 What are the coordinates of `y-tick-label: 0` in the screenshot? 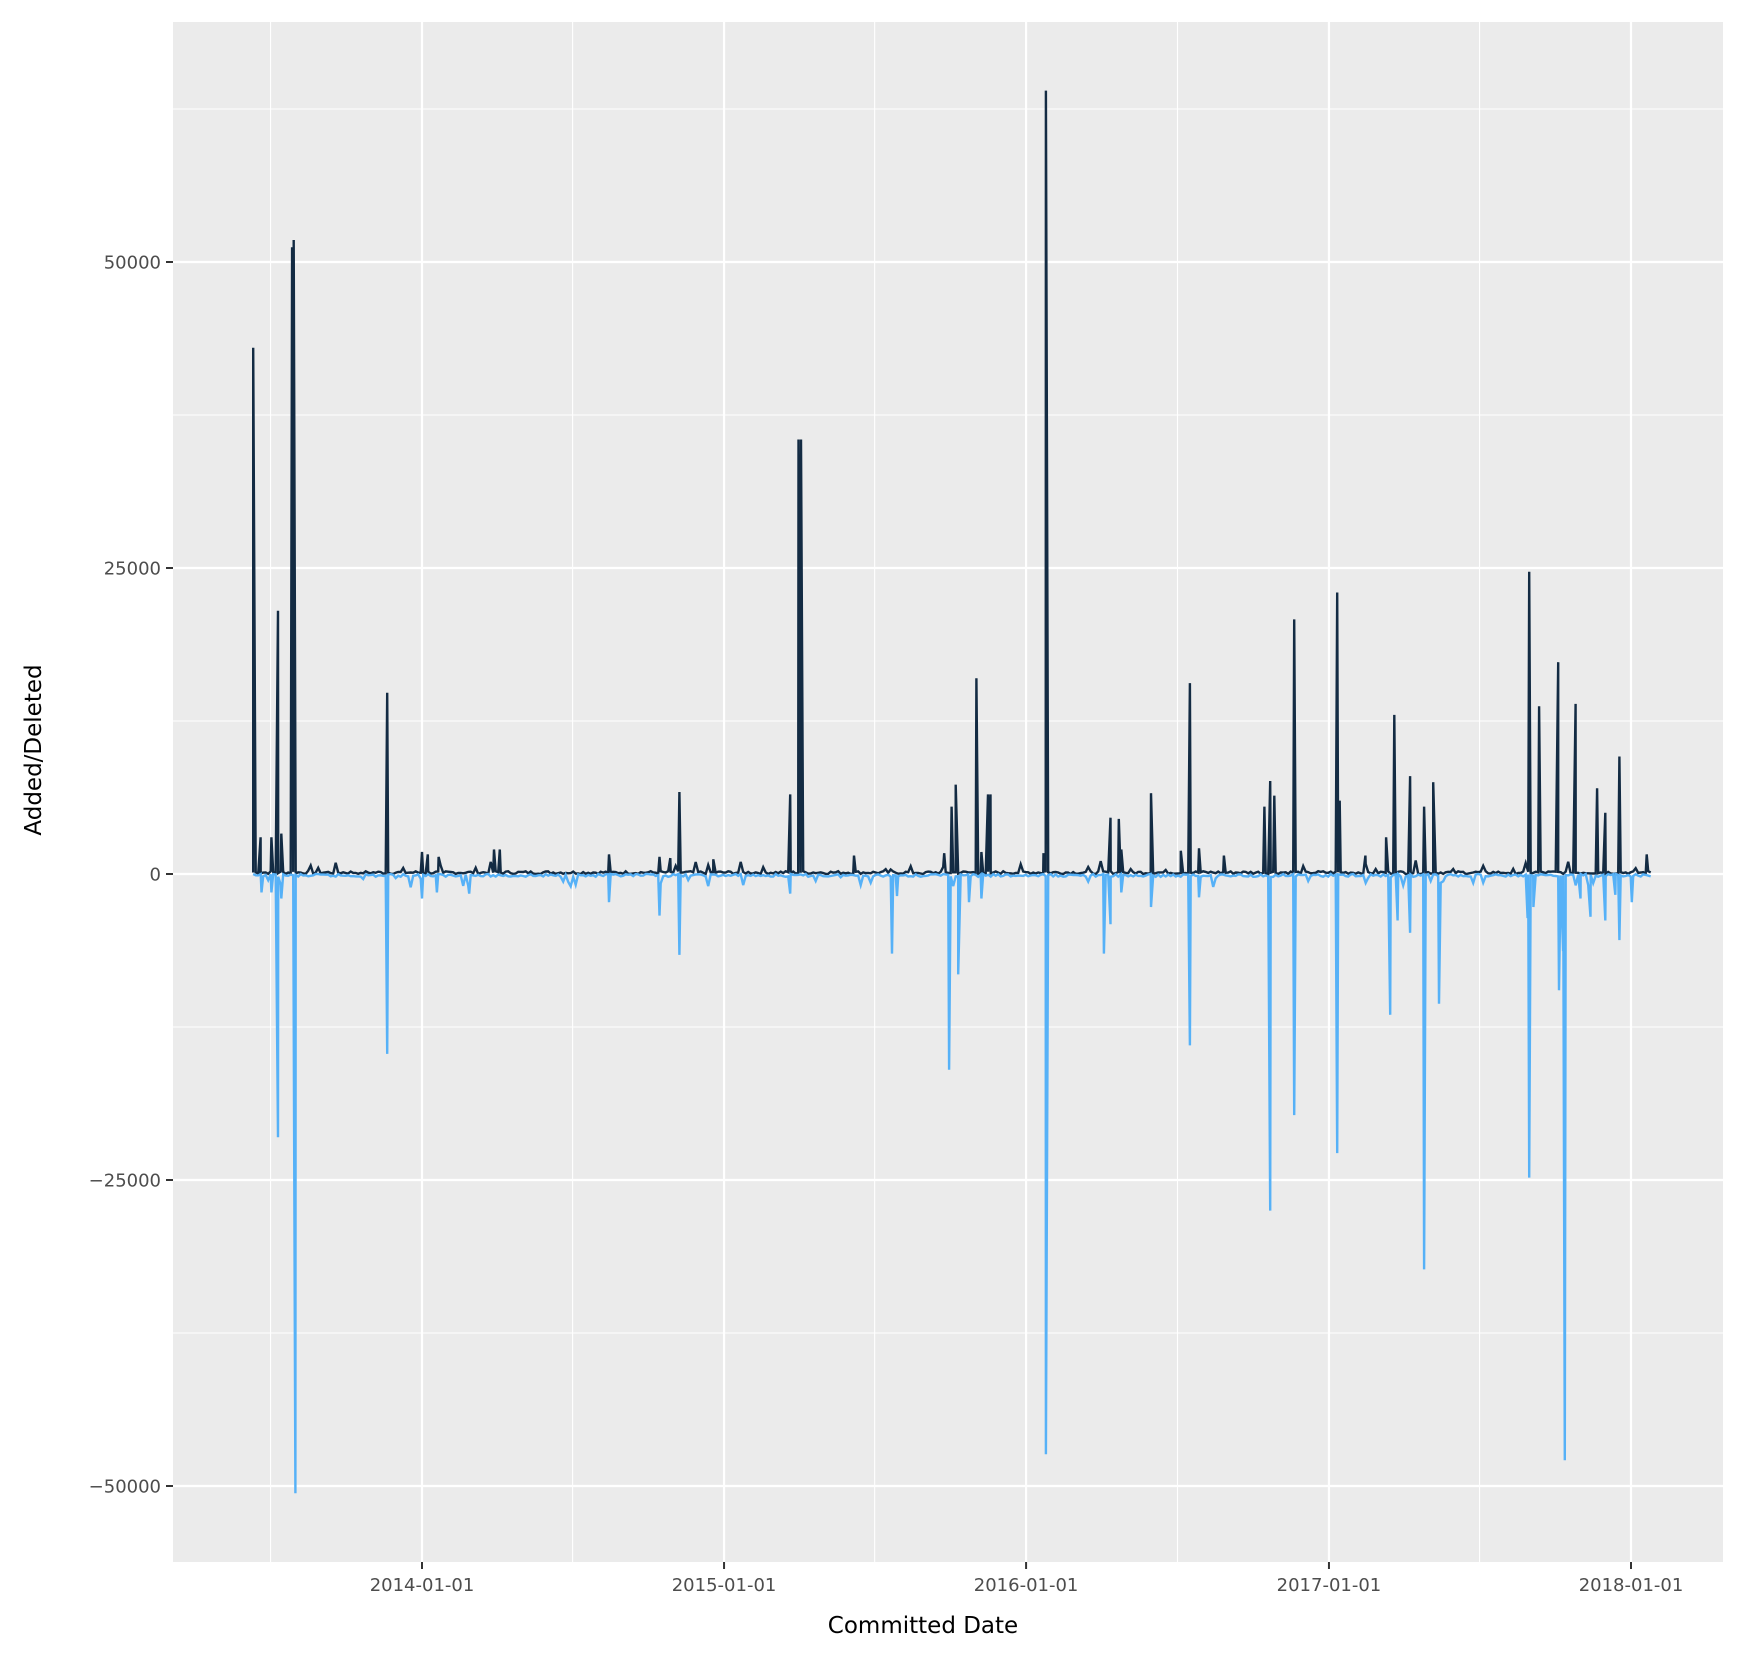 It's located at (155, 875).